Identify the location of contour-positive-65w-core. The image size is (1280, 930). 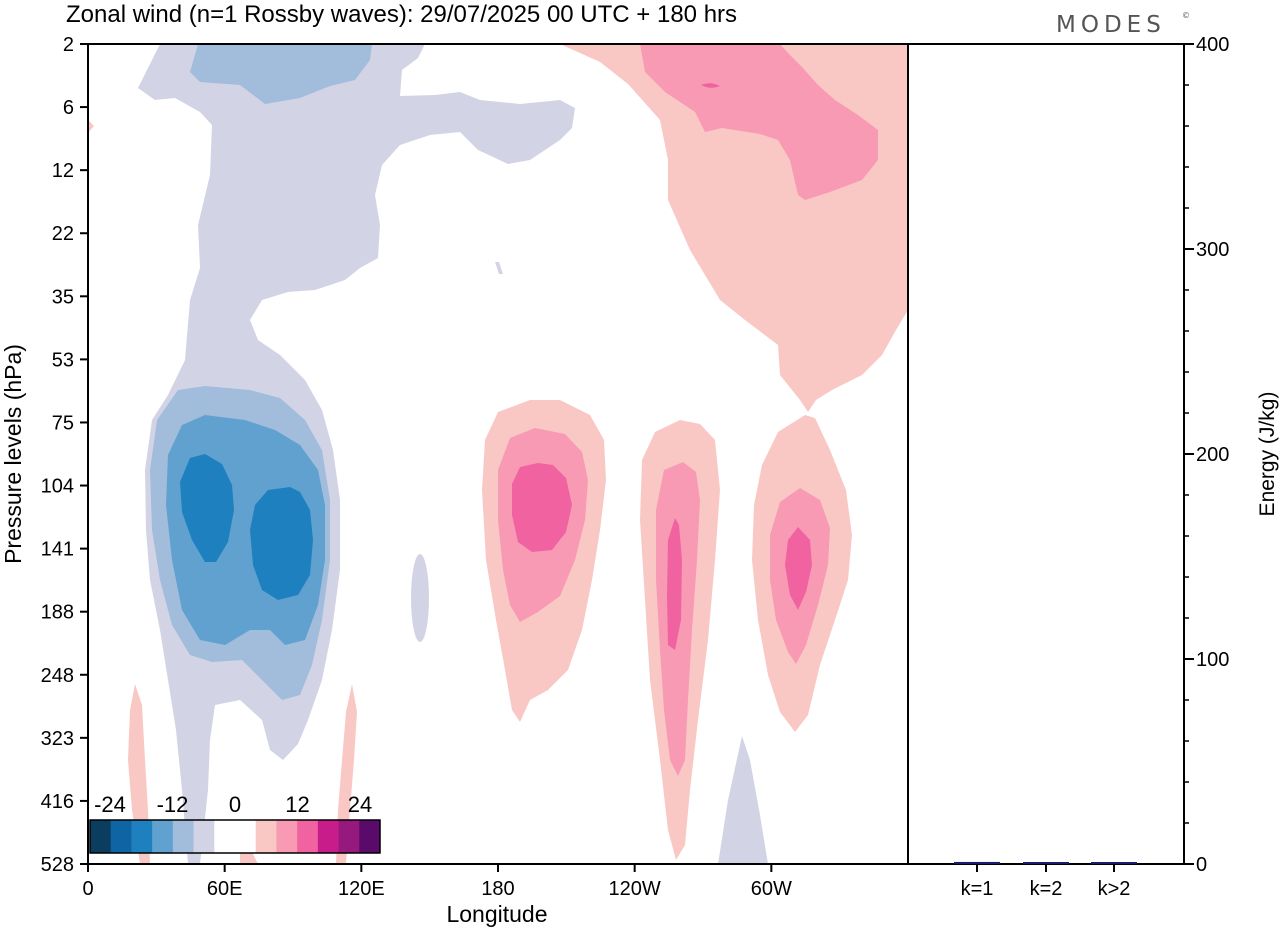
(798, 568).